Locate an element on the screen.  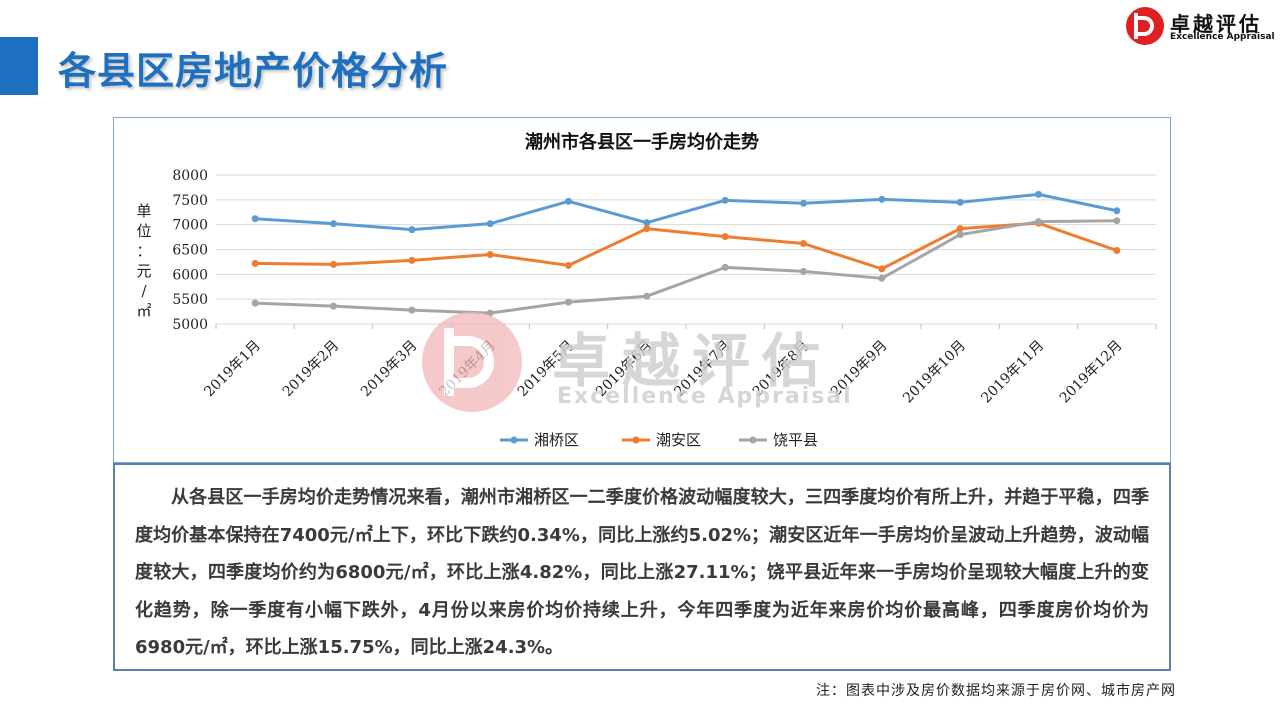
chart-title: 潮州市各县区一手房均价走势 is located at coordinates (642, 142).